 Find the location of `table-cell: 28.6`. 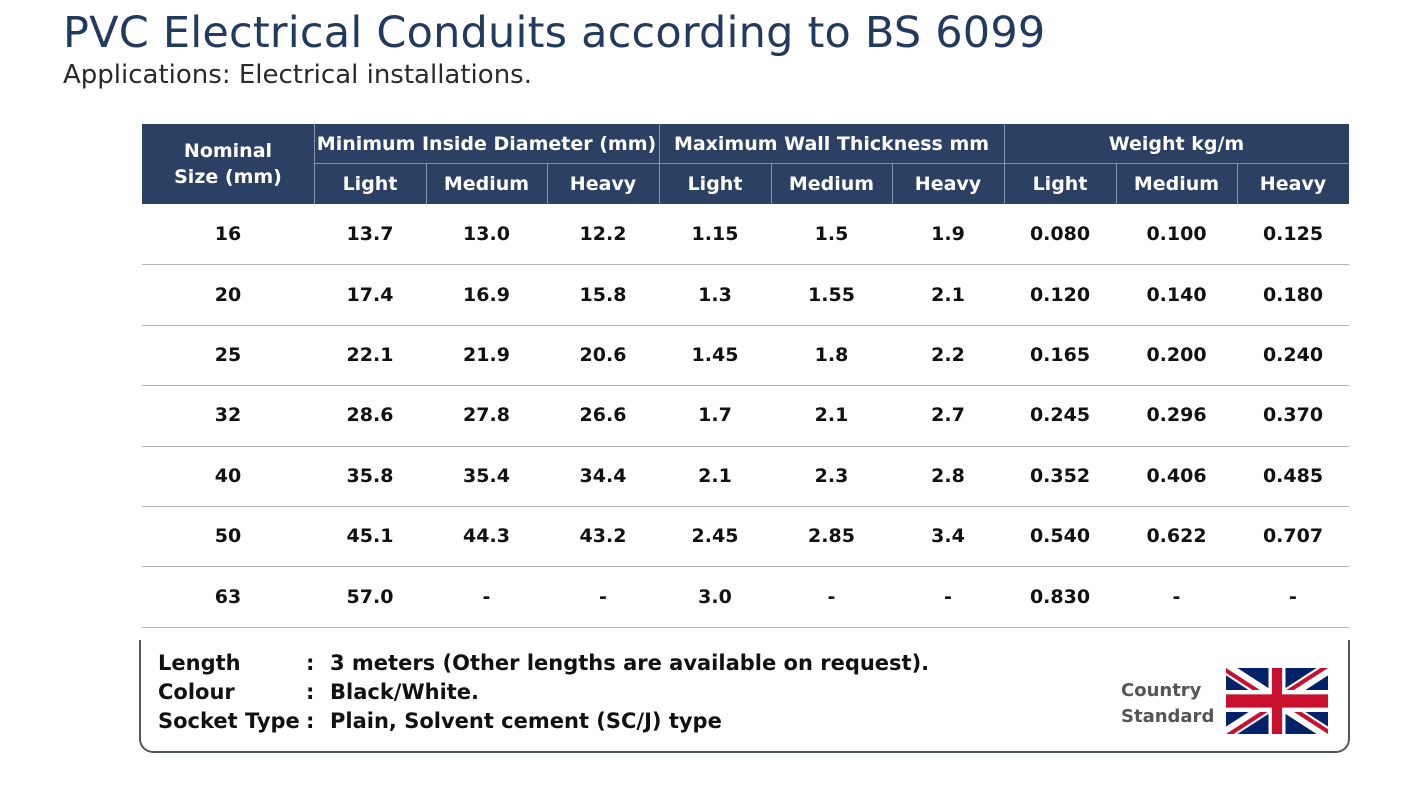

table-cell: 28.6 is located at coordinates (370, 415).